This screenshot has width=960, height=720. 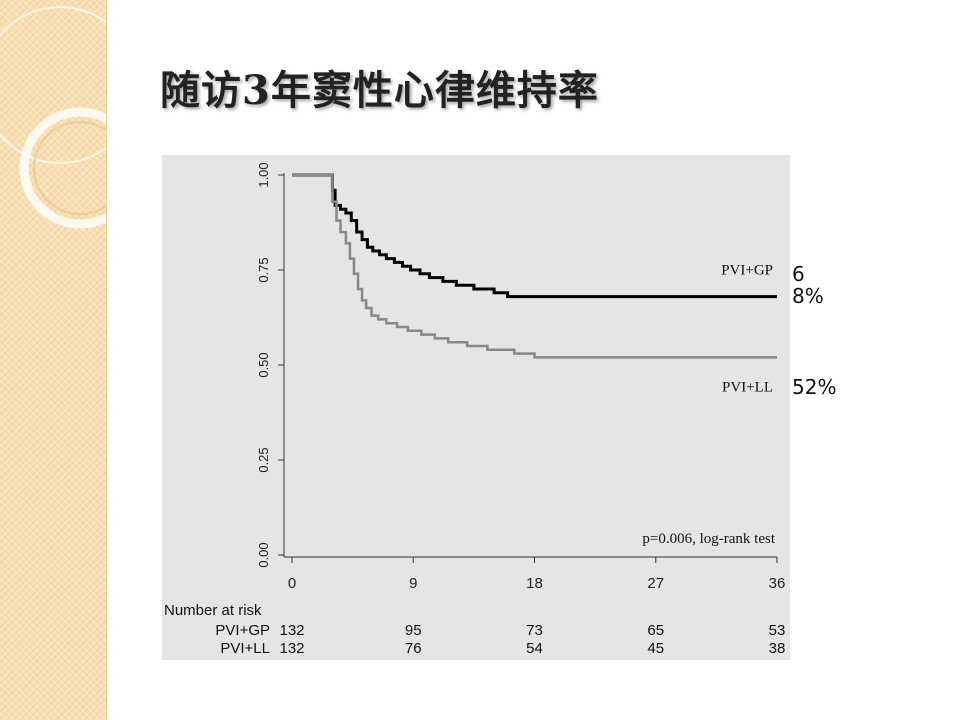 I want to click on gp-percent-label: 68%, so click(x=808, y=285).